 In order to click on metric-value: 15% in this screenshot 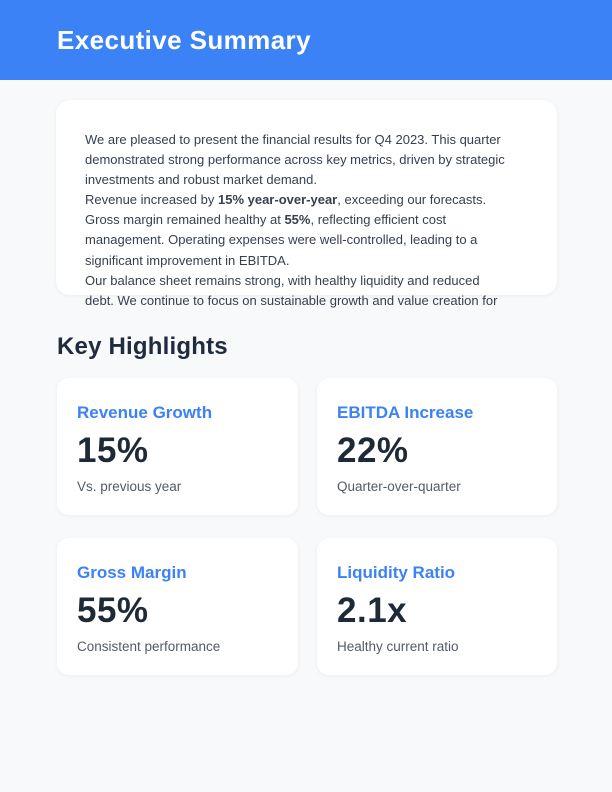, I will do `click(113, 450)`.